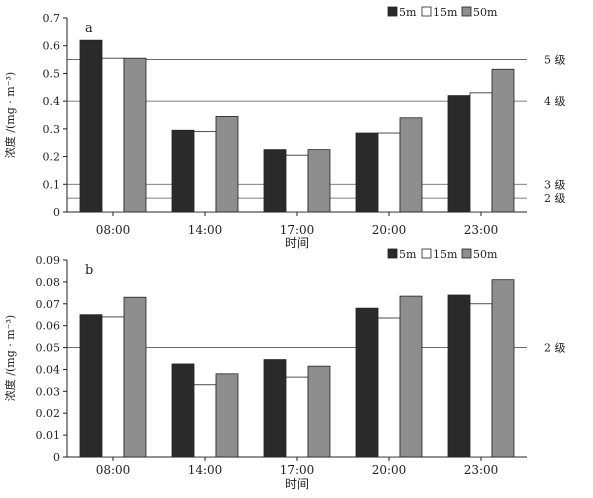 The image size is (593, 498). What do you see at coordinates (48, 282) in the screenshot?
I see `y-tick-label: 0.08` at bounding box center [48, 282].